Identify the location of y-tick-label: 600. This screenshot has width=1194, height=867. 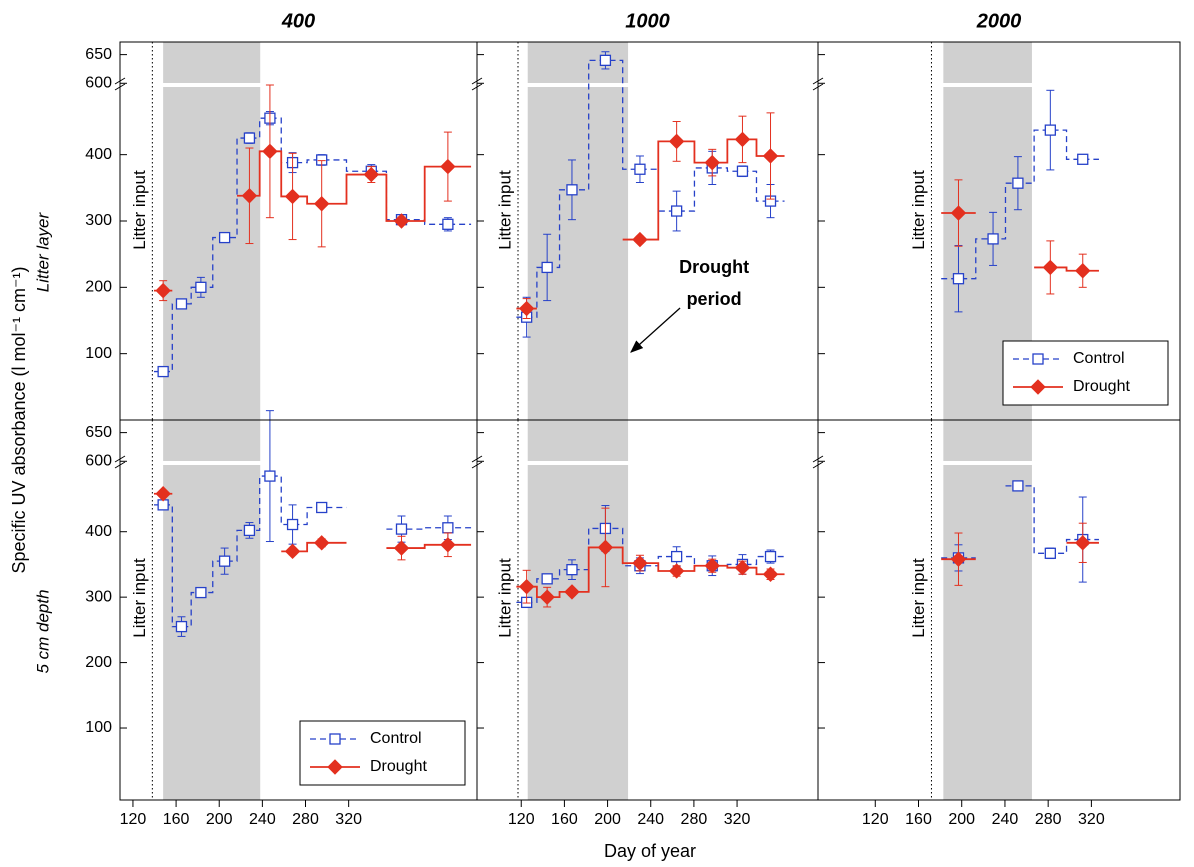
(98, 82).